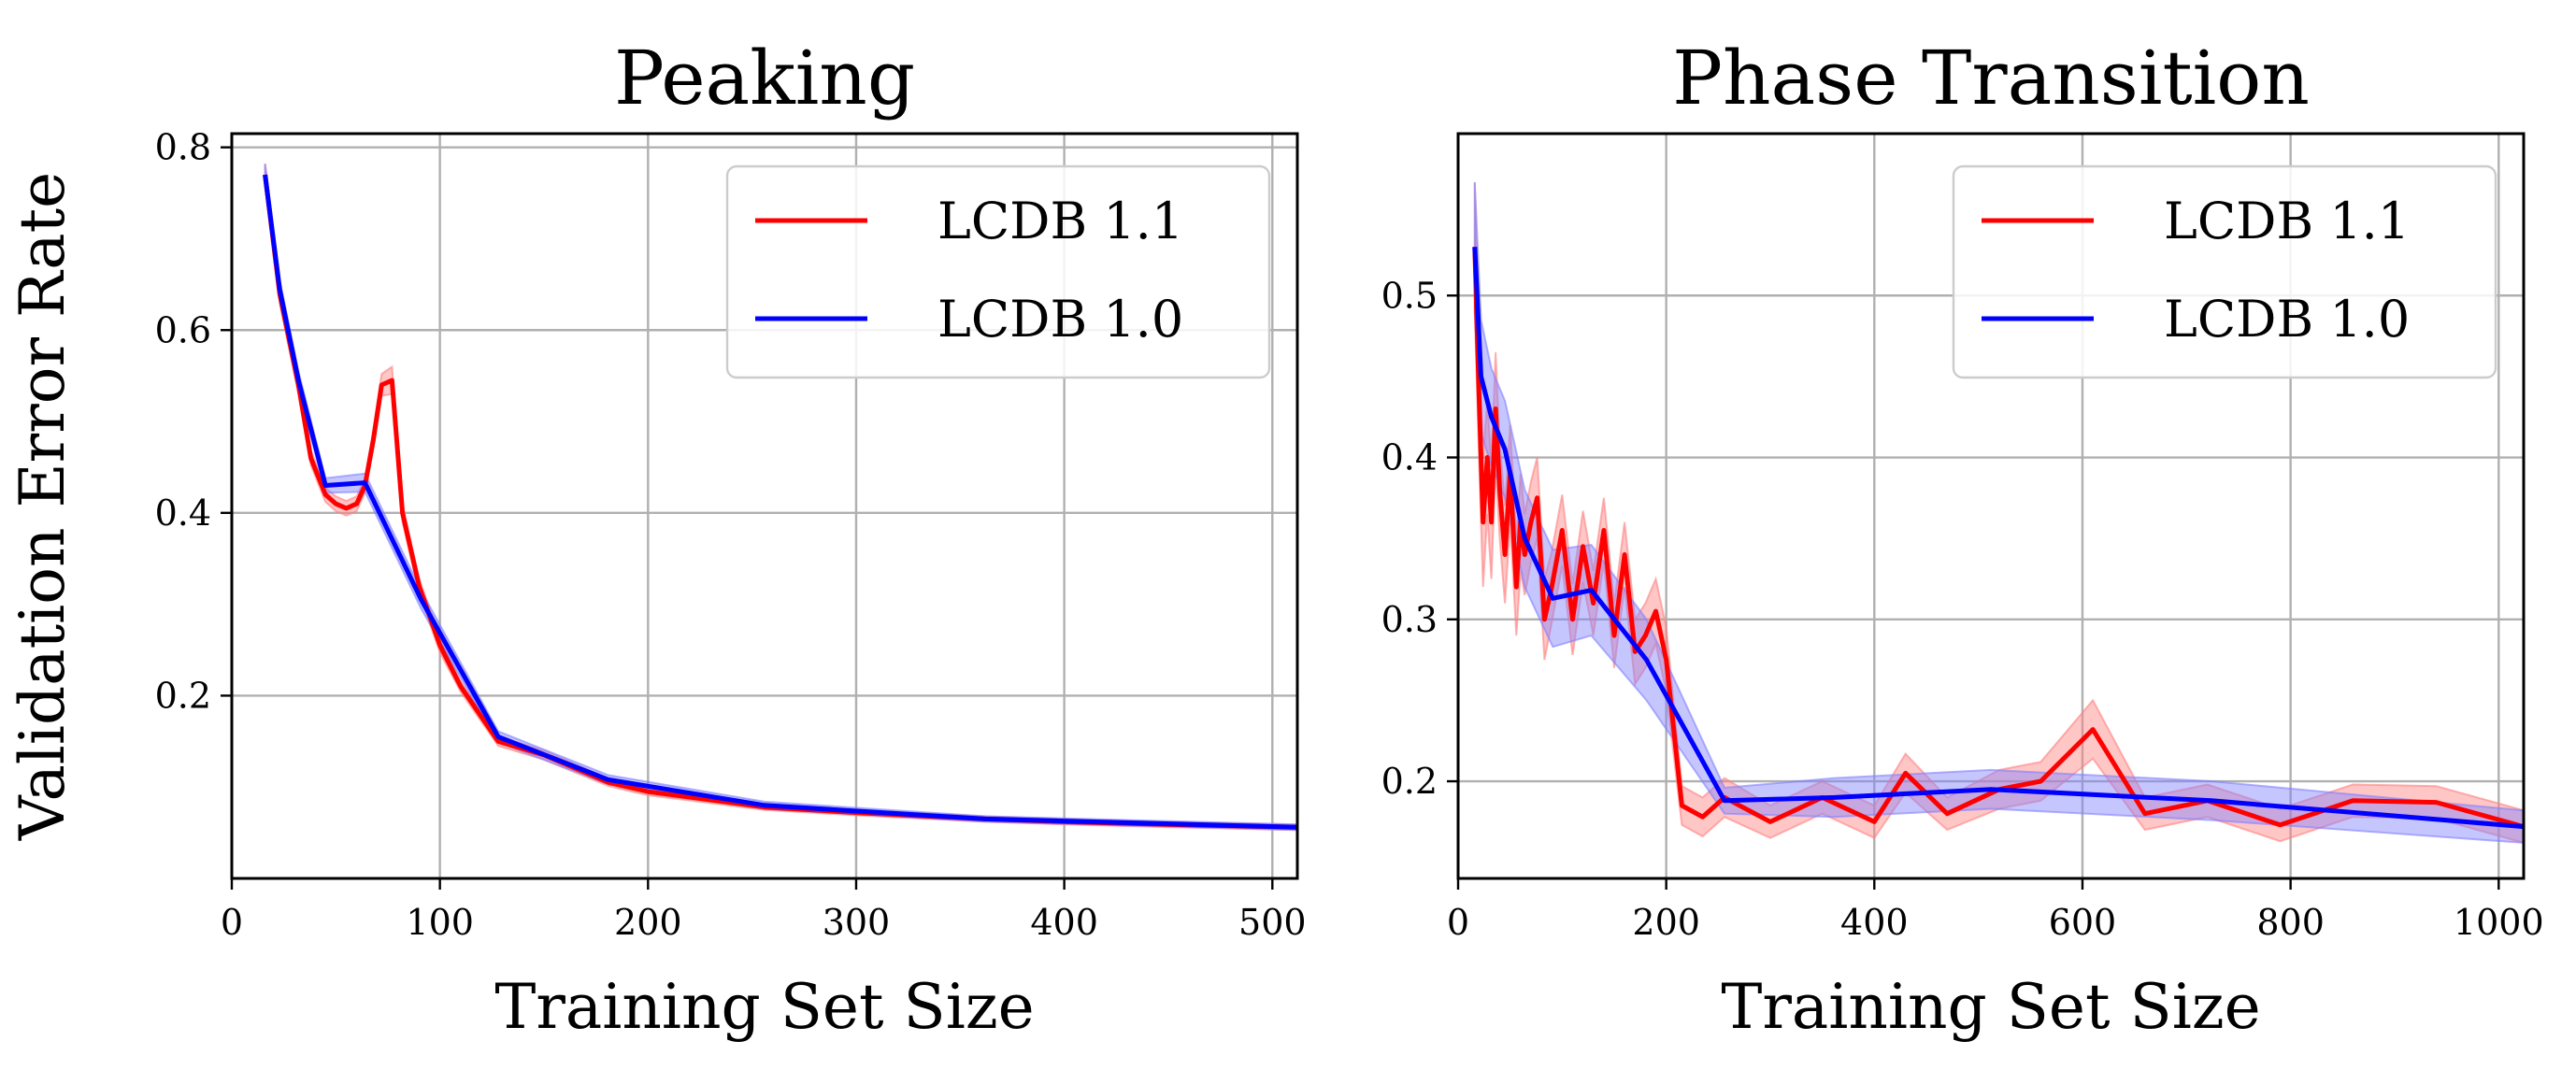 The height and width of the screenshot is (1084, 2576). Describe the element at coordinates (1272, 922) in the screenshot. I see `peaking-x-tick-label: 500` at that location.